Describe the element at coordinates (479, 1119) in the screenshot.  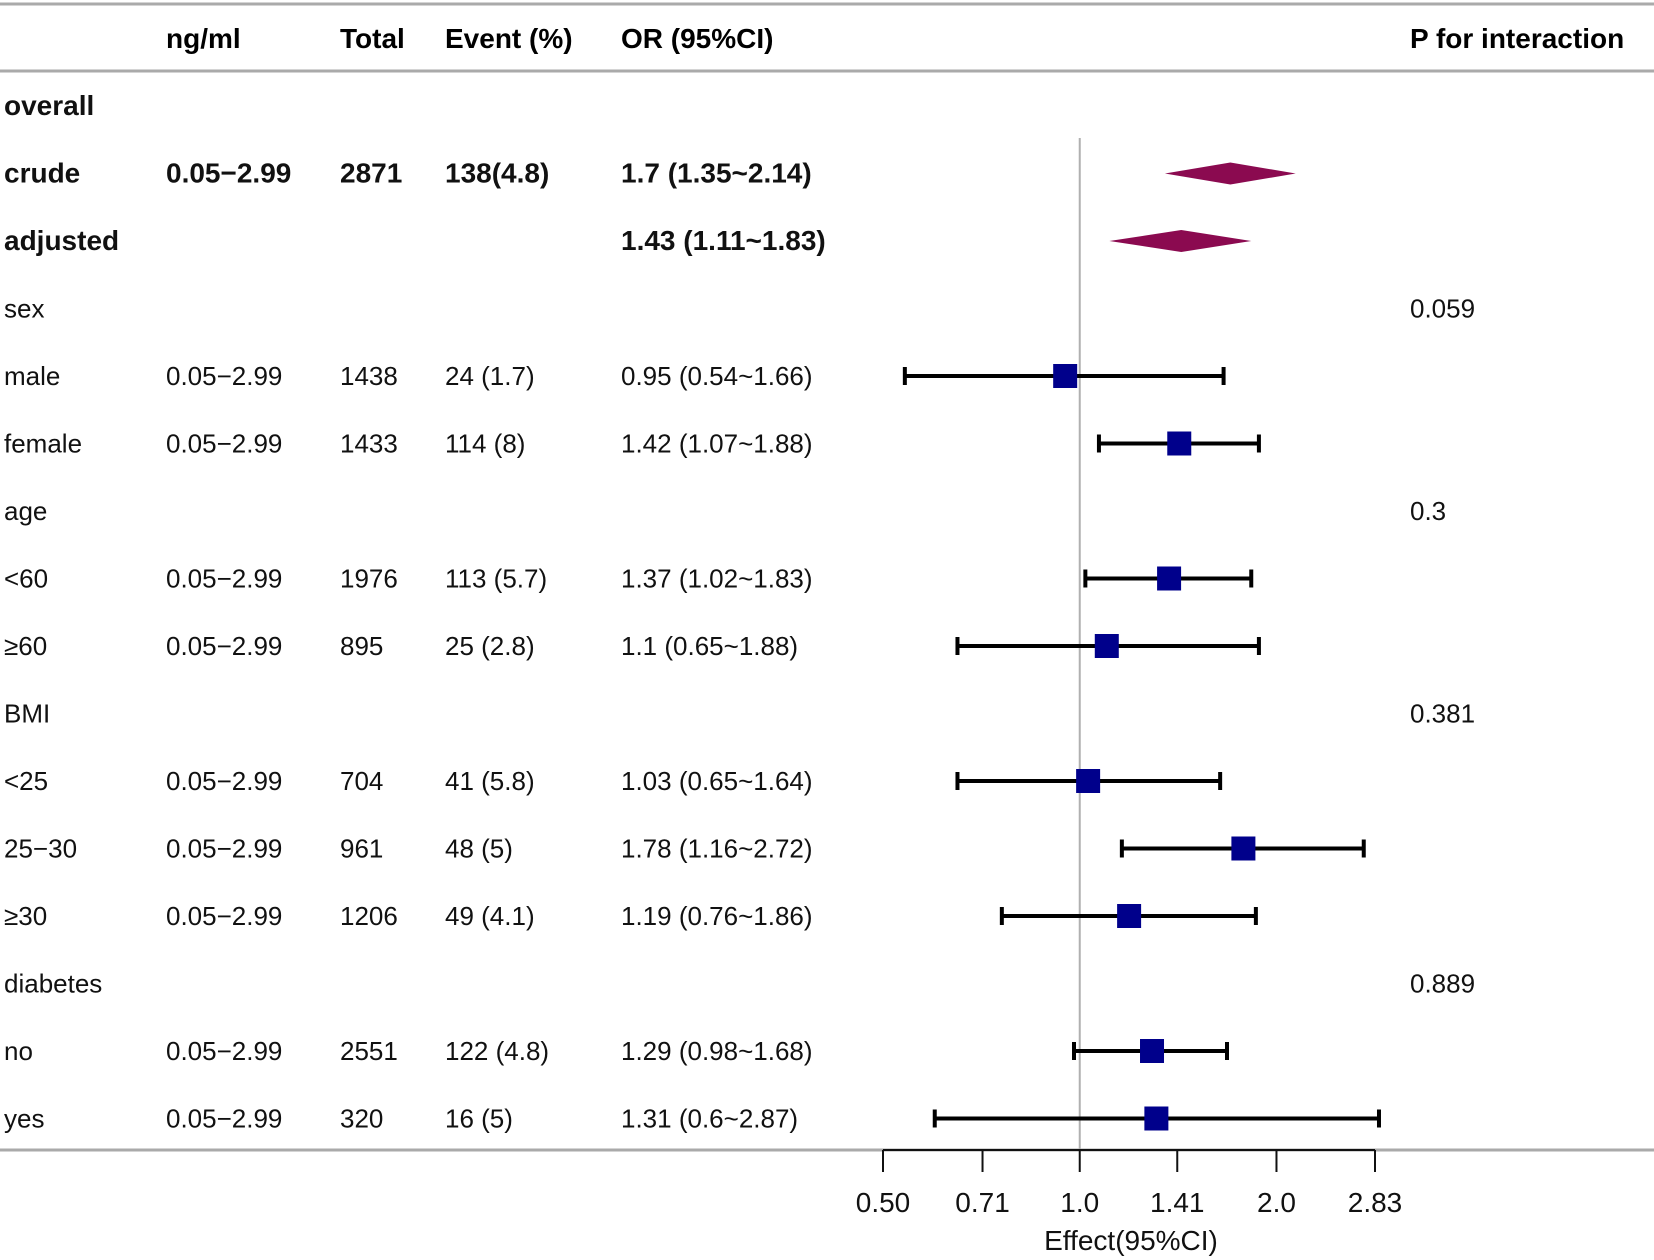
I see `row-event: 16 (5)` at that location.